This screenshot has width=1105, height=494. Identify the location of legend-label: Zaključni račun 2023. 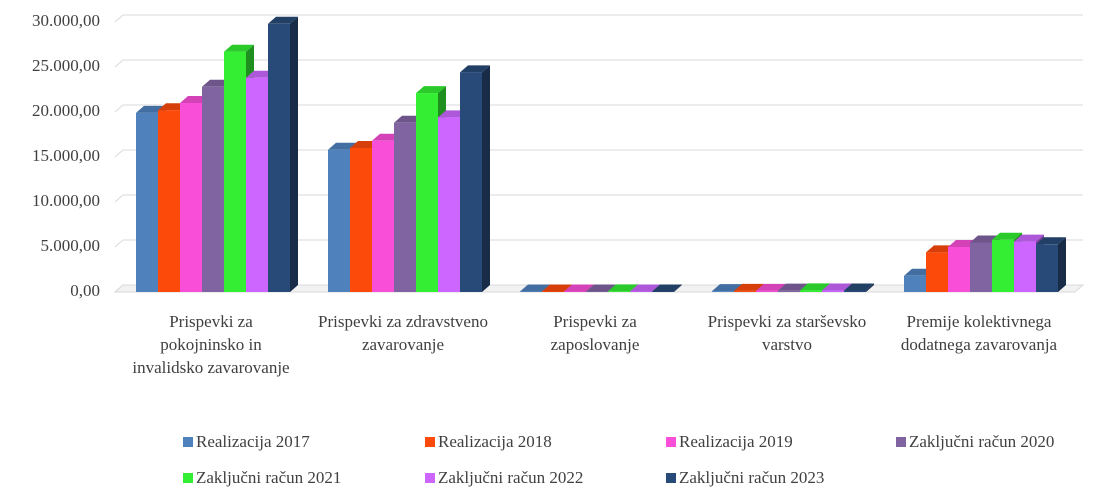
(752, 477).